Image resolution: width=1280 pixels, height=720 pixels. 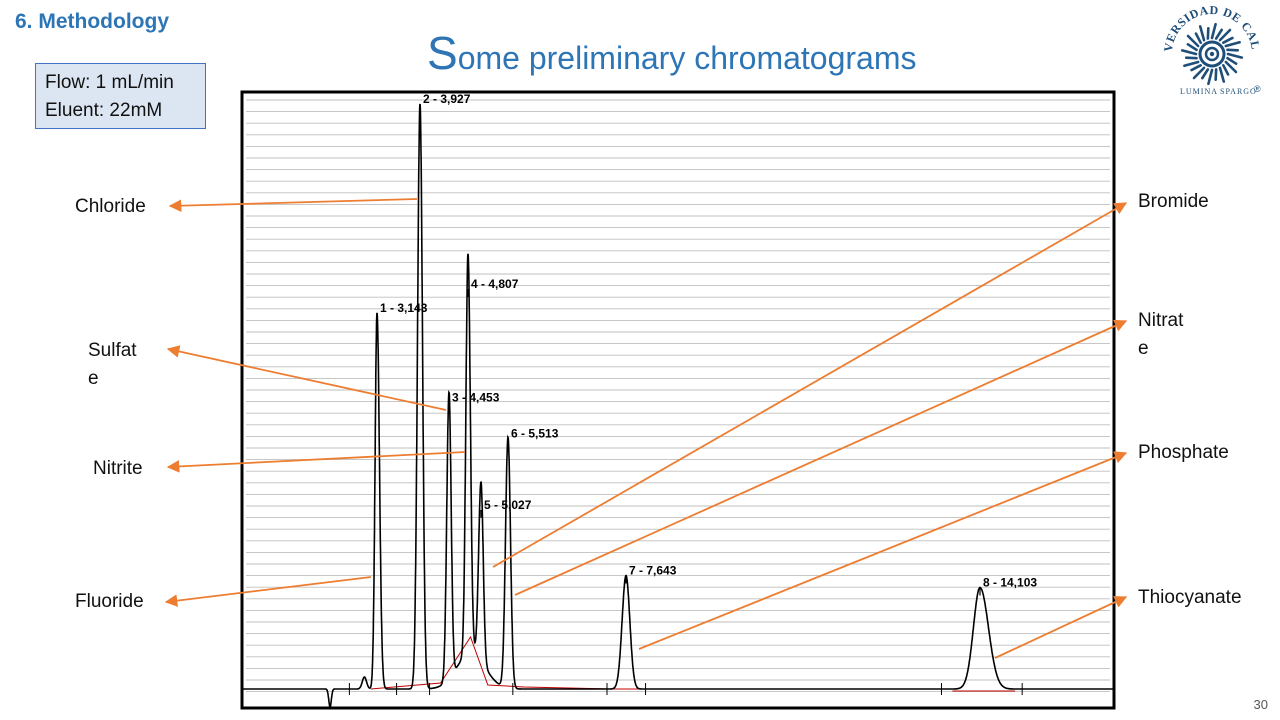 What do you see at coordinates (653, 571) in the screenshot?
I see `peak-label-7: 7 - 7,643` at bounding box center [653, 571].